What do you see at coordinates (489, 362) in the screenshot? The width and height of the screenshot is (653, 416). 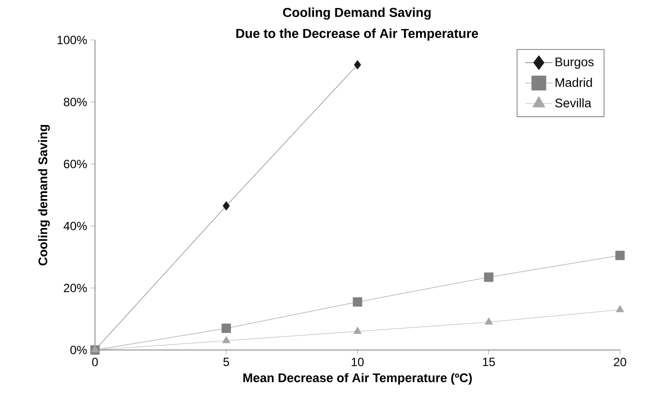 I see `x-tick-label: 15` at bounding box center [489, 362].